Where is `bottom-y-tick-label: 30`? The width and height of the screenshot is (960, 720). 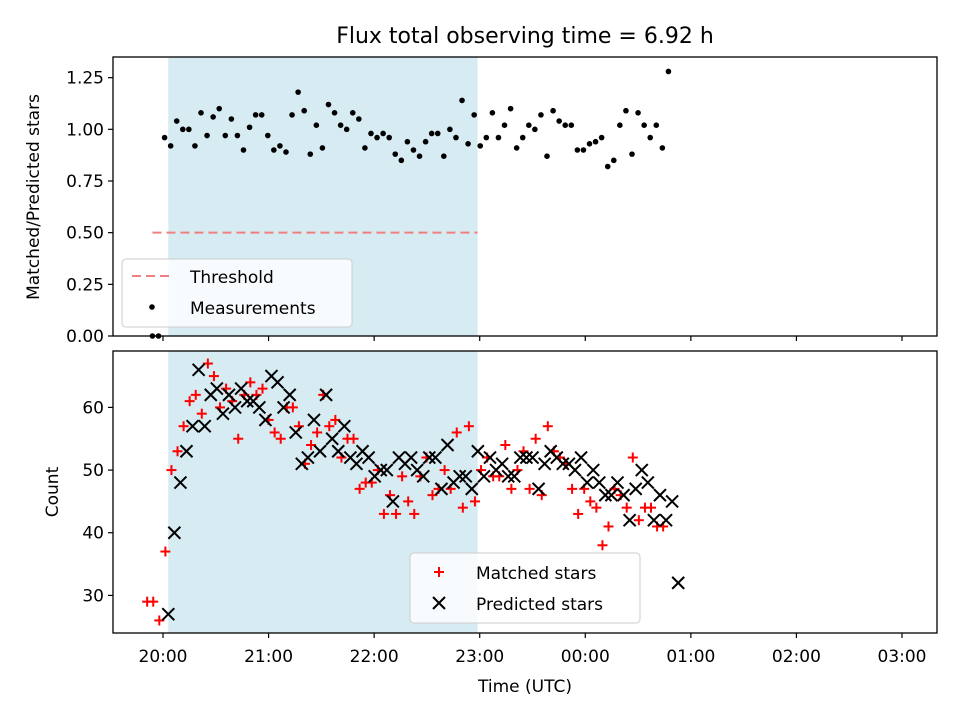 bottom-y-tick-label: 30 is located at coordinates (93, 596).